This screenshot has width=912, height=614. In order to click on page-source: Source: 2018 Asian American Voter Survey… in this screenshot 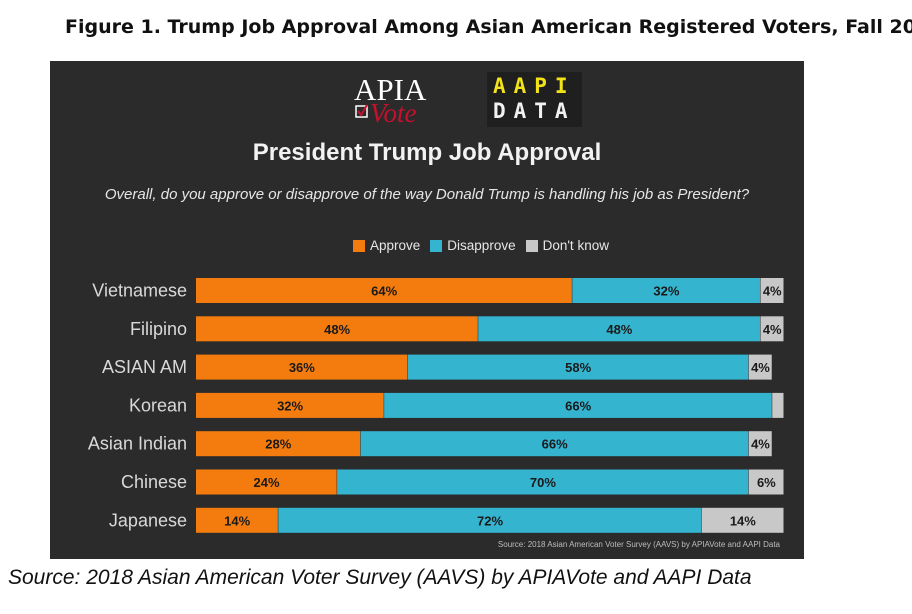, I will do `click(380, 577)`.